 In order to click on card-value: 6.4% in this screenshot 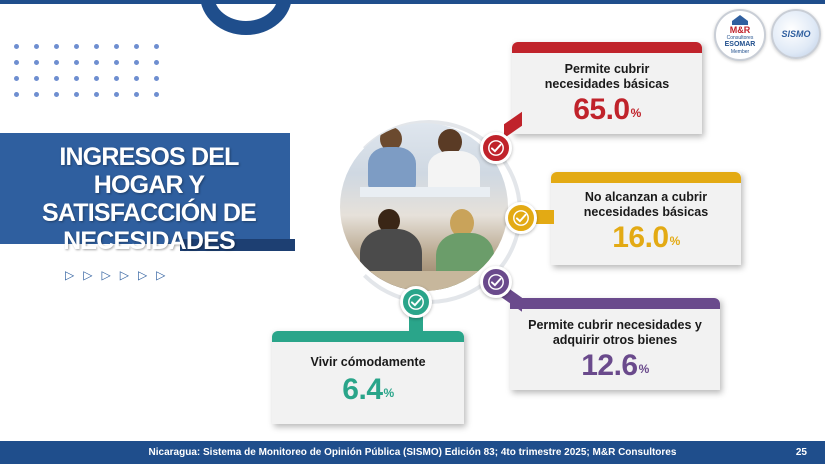, I will do `click(368, 389)`.